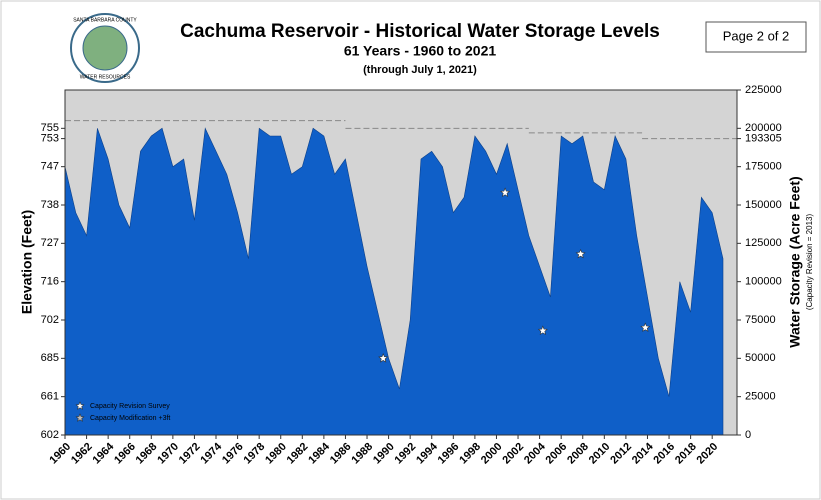 The height and width of the screenshot is (500, 821). I want to click on x-tick-label: 1992, so click(406, 454).